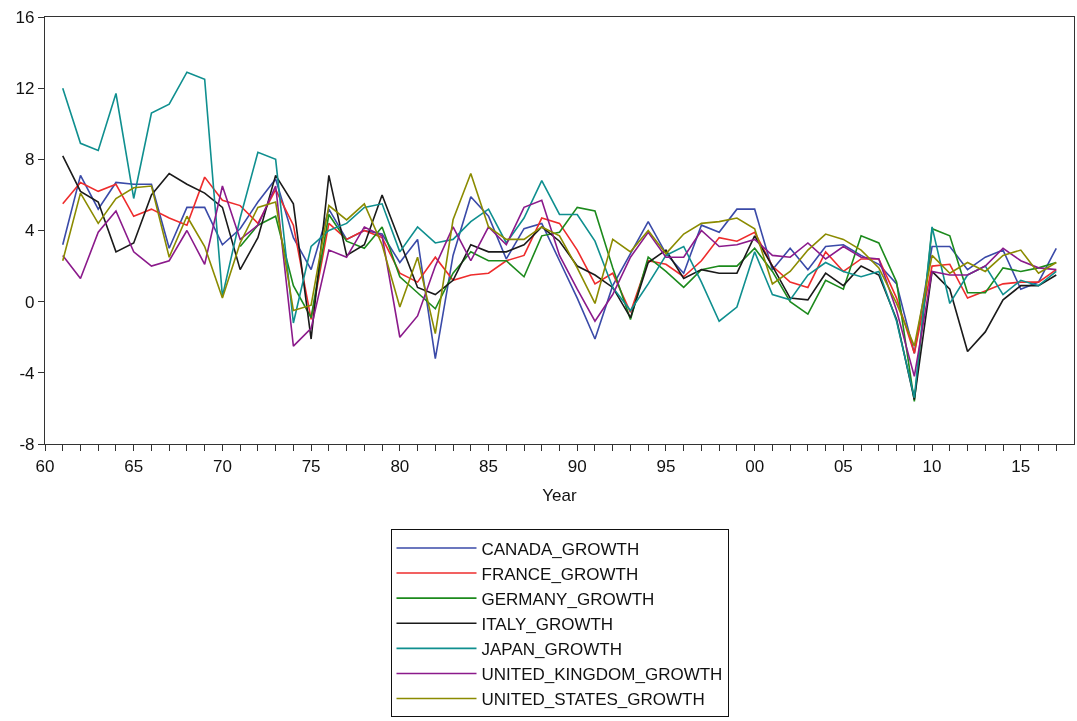  What do you see at coordinates (568, 599) in the screenshot?
I see `legend-label: GERMANY_GROWTH` at bounding box center [568, 599].